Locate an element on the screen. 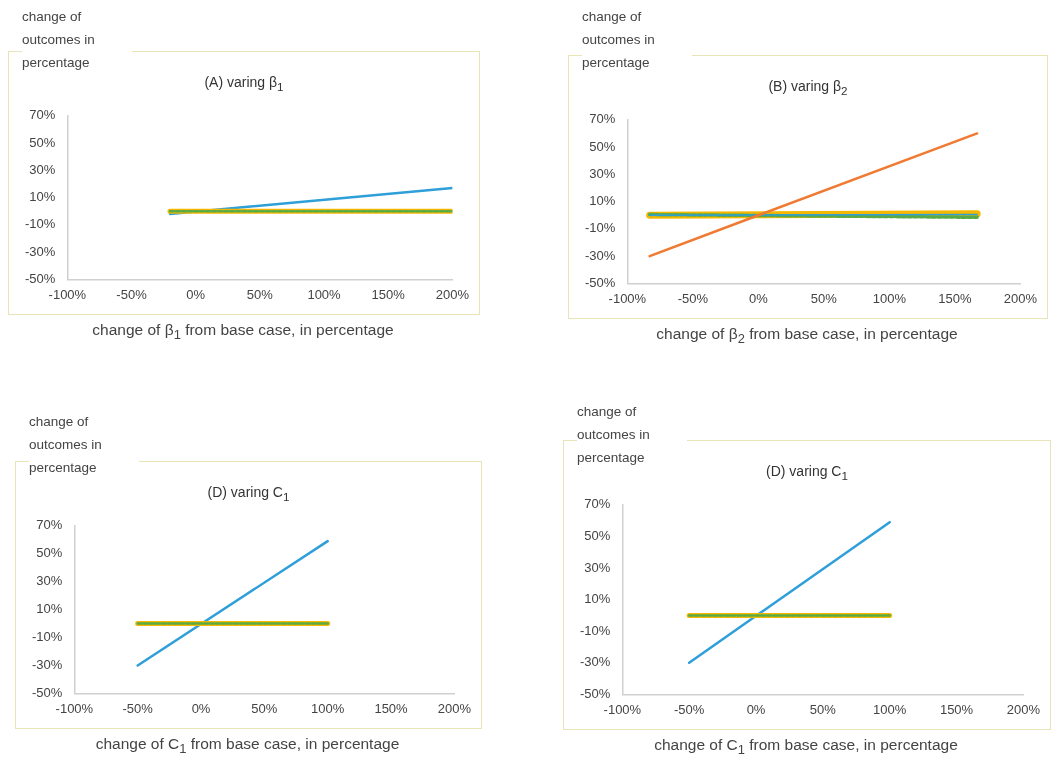 Image resolution: width=1051 pixels, height=763 pixels. chart-title: (A) varing β$_{1}$ is located at coordinates (244, 83).